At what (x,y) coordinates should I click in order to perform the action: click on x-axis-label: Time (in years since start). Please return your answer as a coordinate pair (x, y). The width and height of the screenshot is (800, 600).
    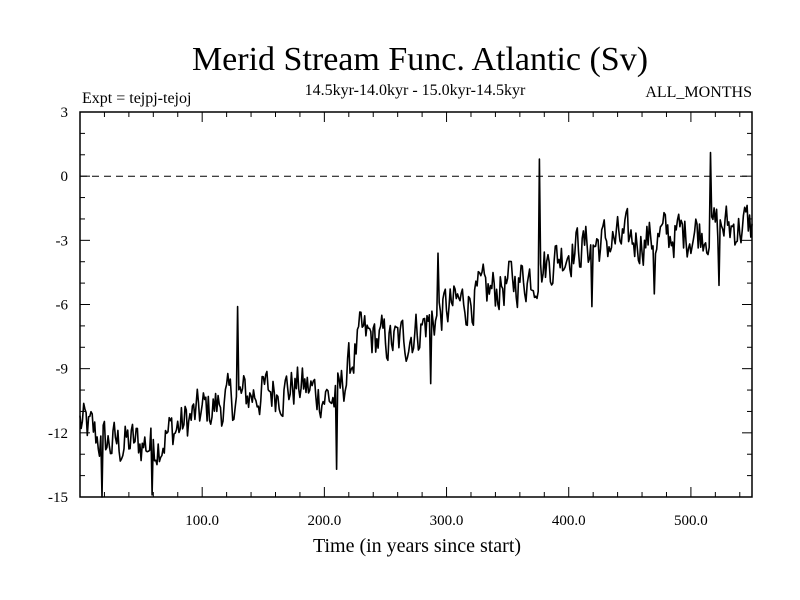
    Looking at the image, I should click on (417, 546).